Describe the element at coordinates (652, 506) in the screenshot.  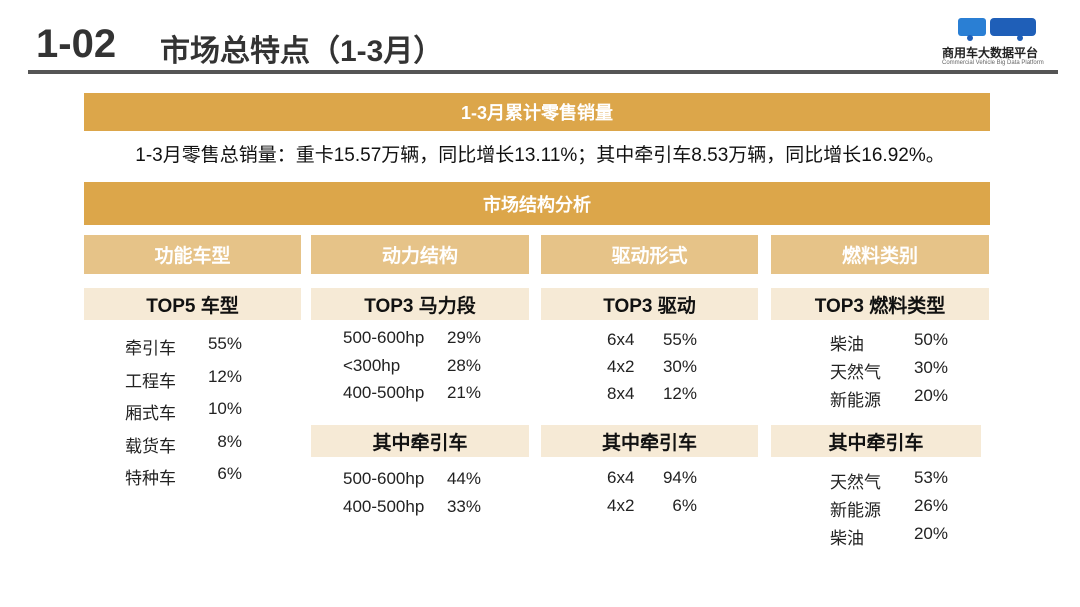
I see `list-item: 4x2 6%` at that location.